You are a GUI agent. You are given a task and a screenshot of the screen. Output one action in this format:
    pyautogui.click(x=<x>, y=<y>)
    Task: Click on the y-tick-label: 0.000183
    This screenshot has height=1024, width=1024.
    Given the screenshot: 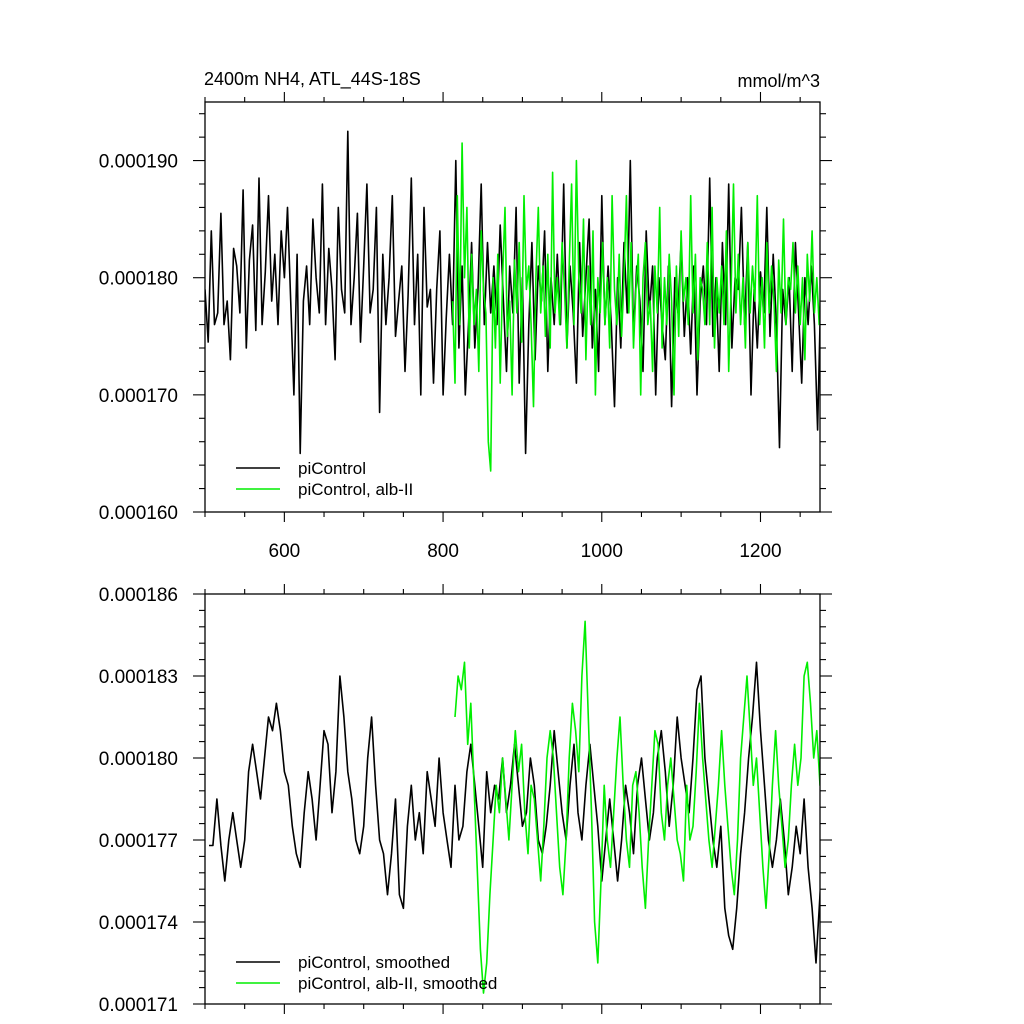 What is the action you would take?
    pyautogui.click(x=138, y=677)
    